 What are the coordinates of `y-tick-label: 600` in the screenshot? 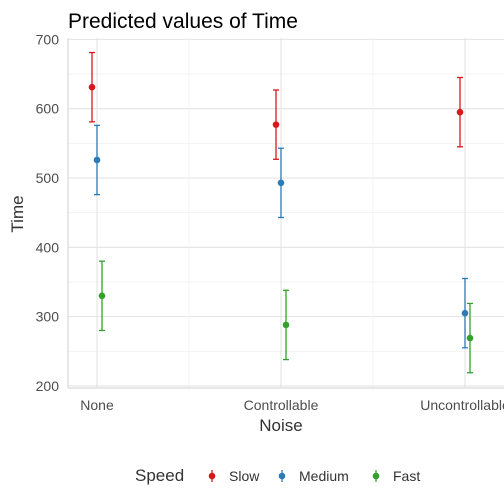 It's located at (48, 109).